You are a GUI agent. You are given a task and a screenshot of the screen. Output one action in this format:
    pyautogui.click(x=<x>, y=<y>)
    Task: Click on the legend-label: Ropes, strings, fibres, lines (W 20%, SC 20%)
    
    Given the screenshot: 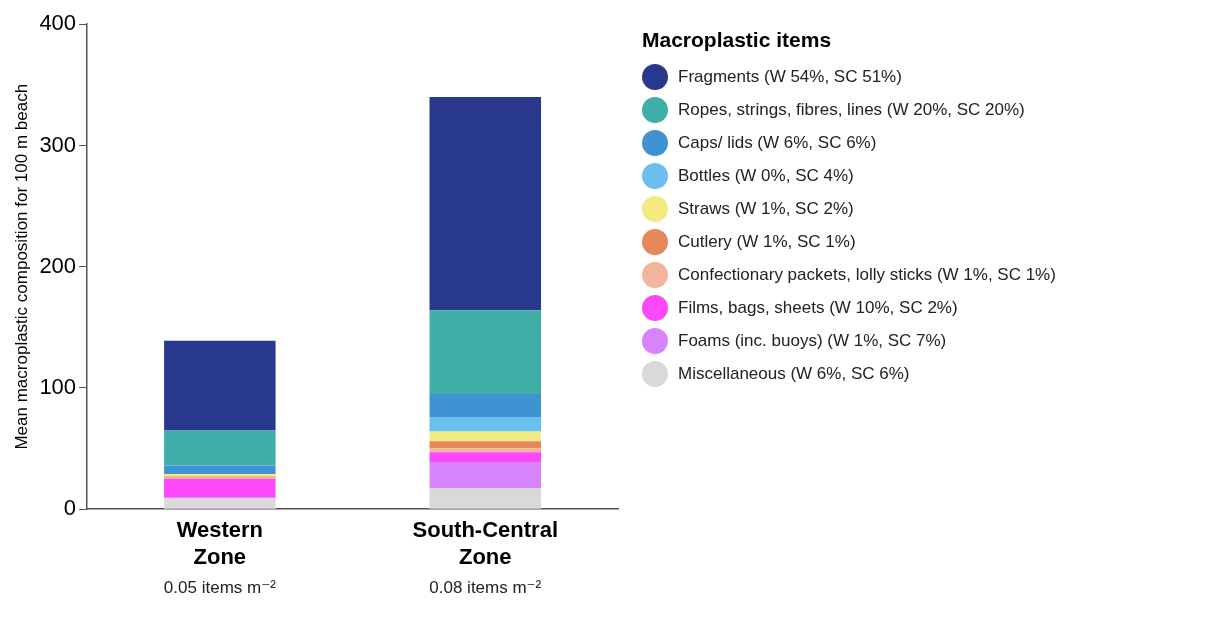 What is the action you would take?
    pyautogui.click(x=851, y=109)
    